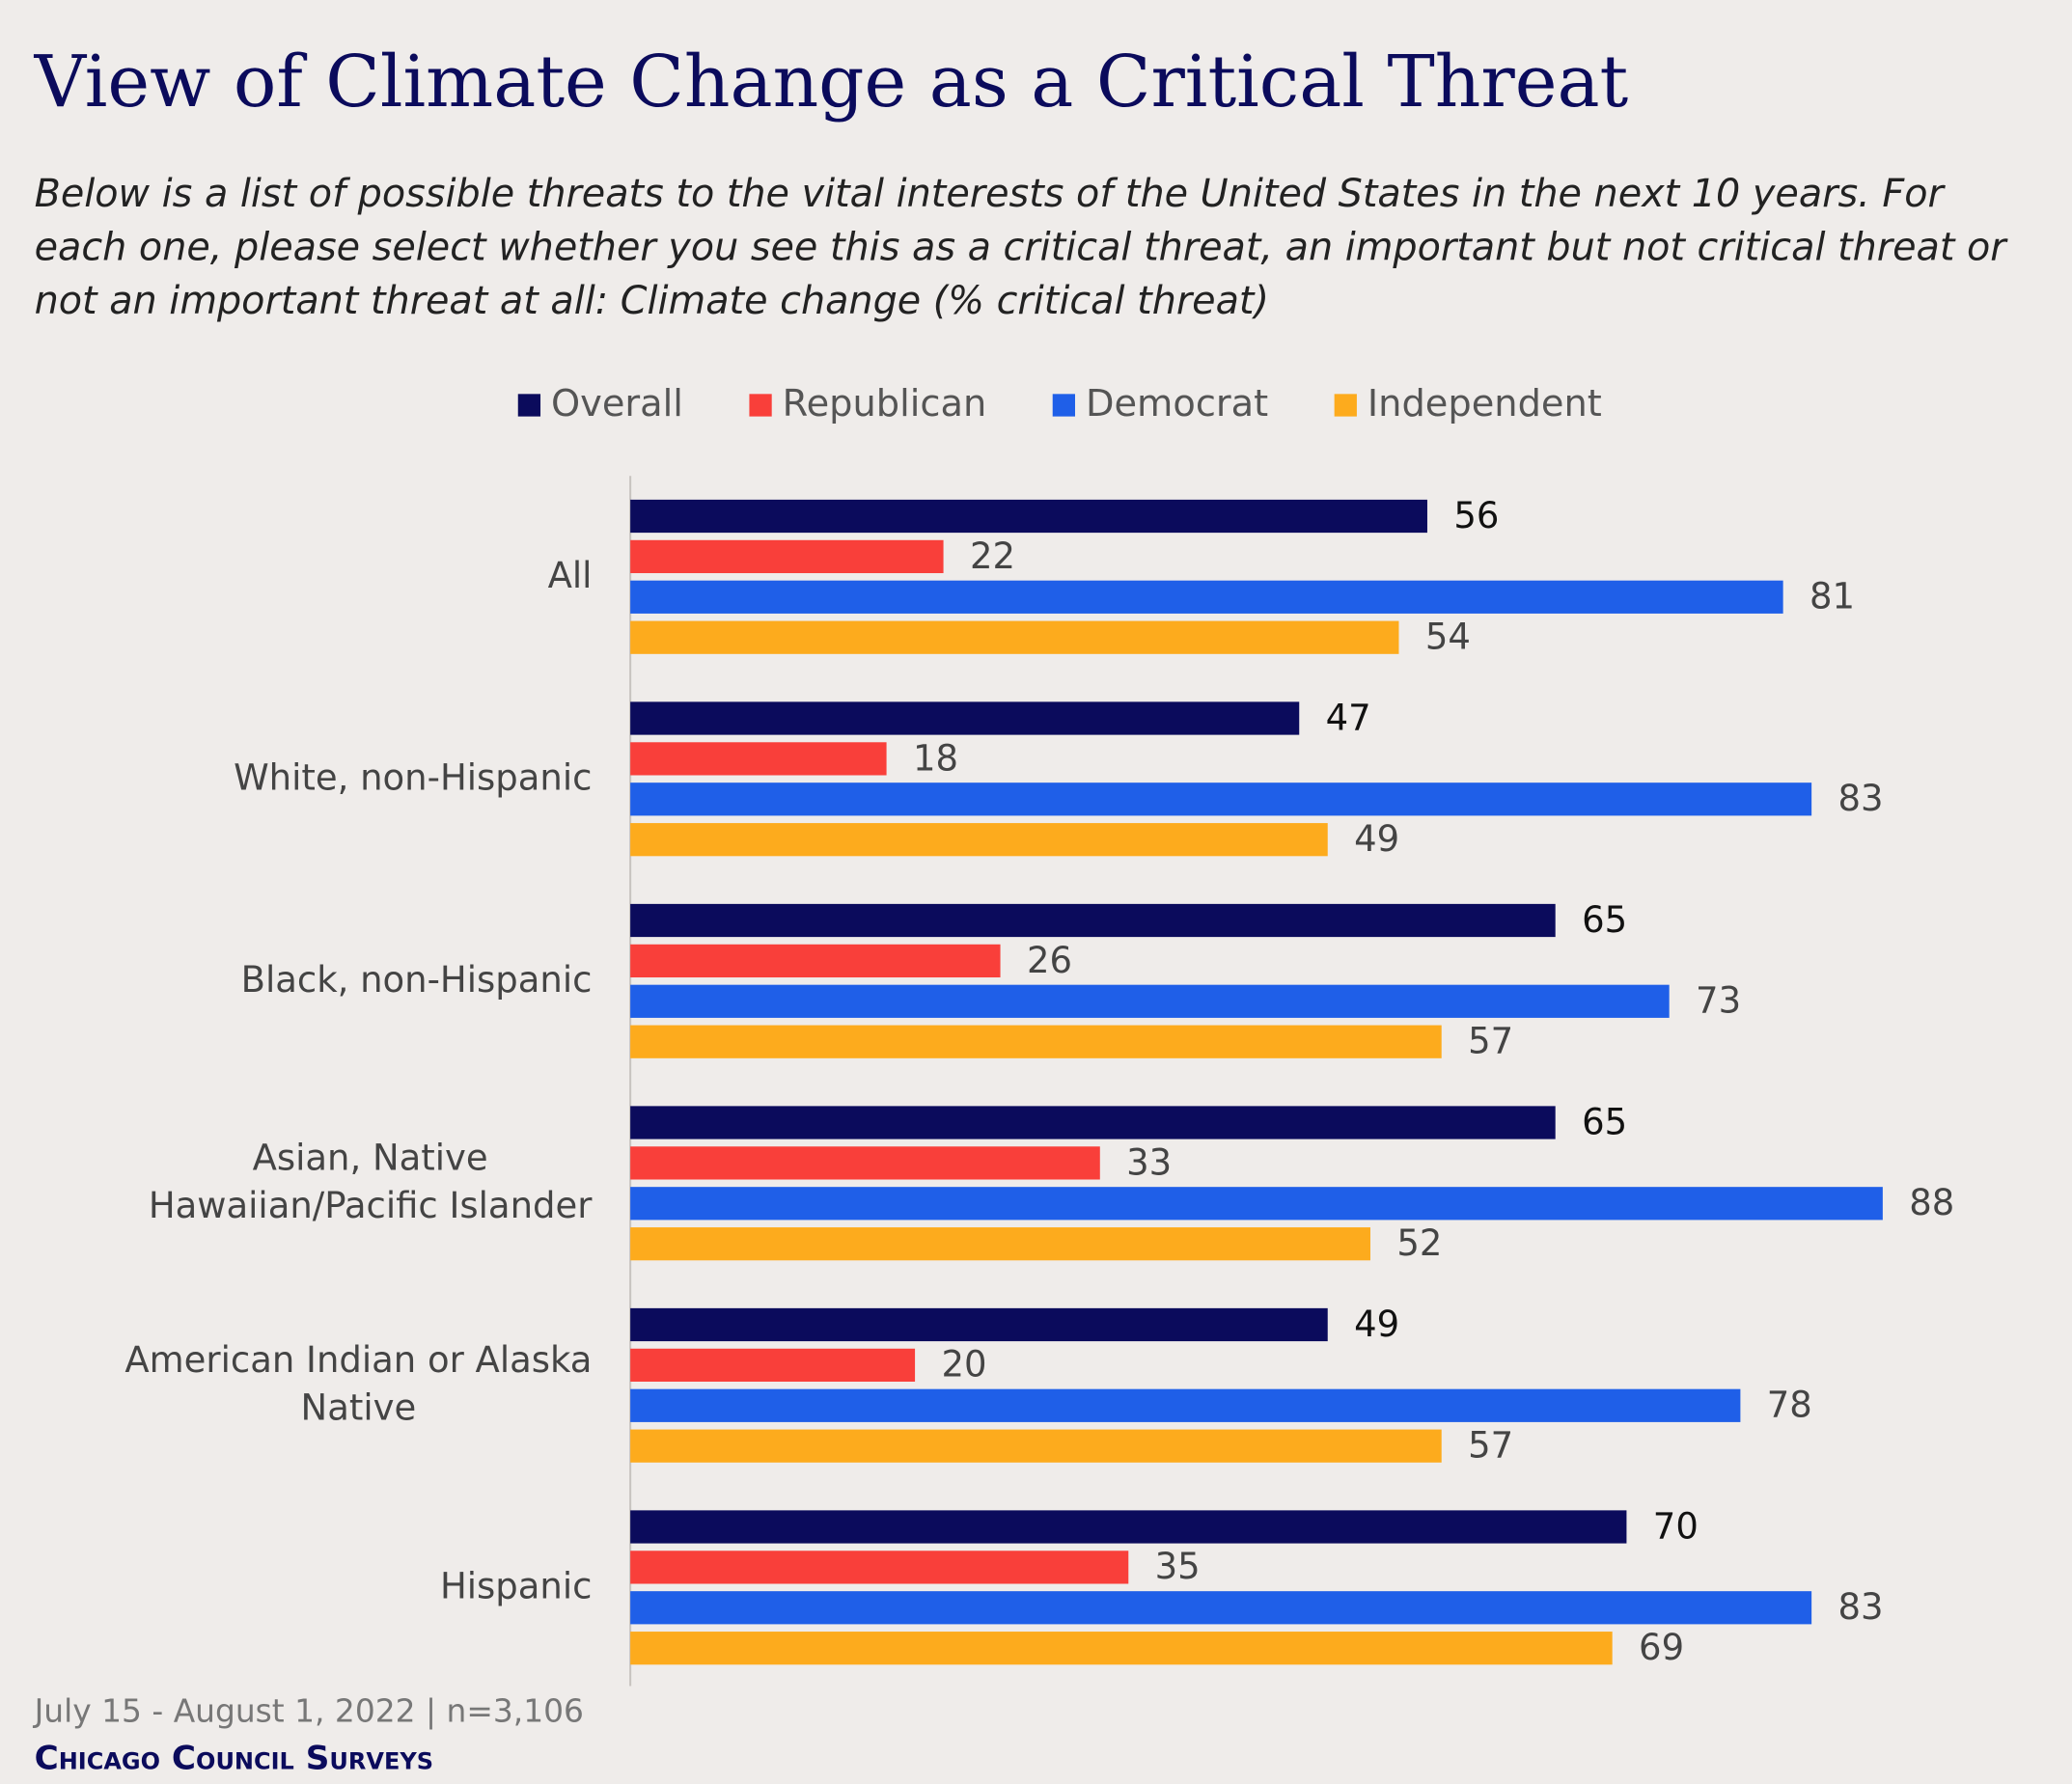 The width and height of the screenshot is (2072, 1784). I want to click on legend-label: Democrat, so click(1177, 403).